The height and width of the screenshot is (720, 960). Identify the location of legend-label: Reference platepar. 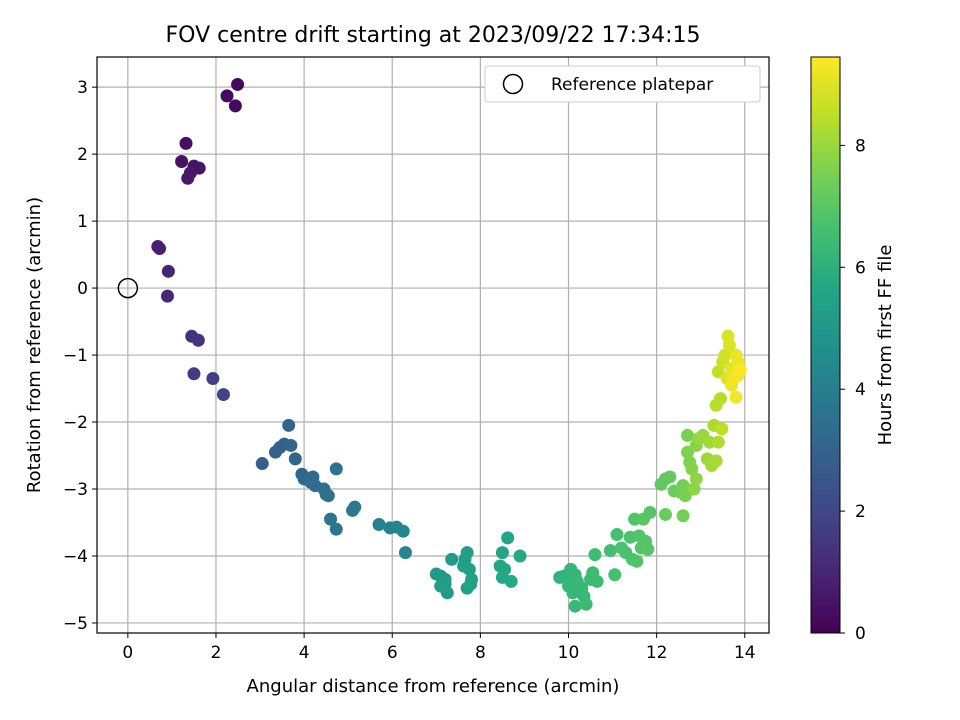
(632, 85).